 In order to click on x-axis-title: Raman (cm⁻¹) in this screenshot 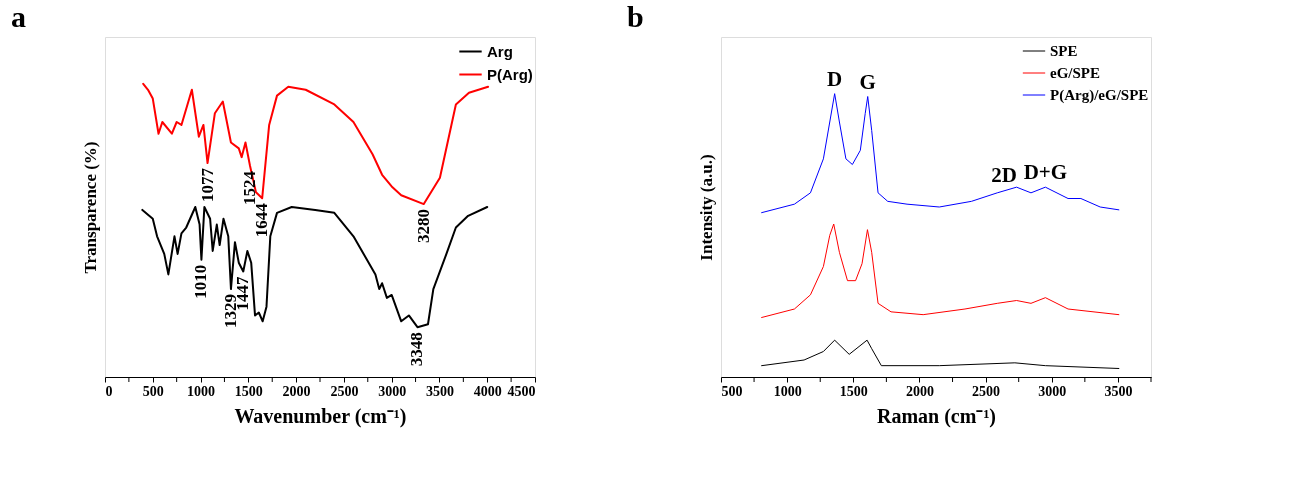, I will do `click(936, 416)`.